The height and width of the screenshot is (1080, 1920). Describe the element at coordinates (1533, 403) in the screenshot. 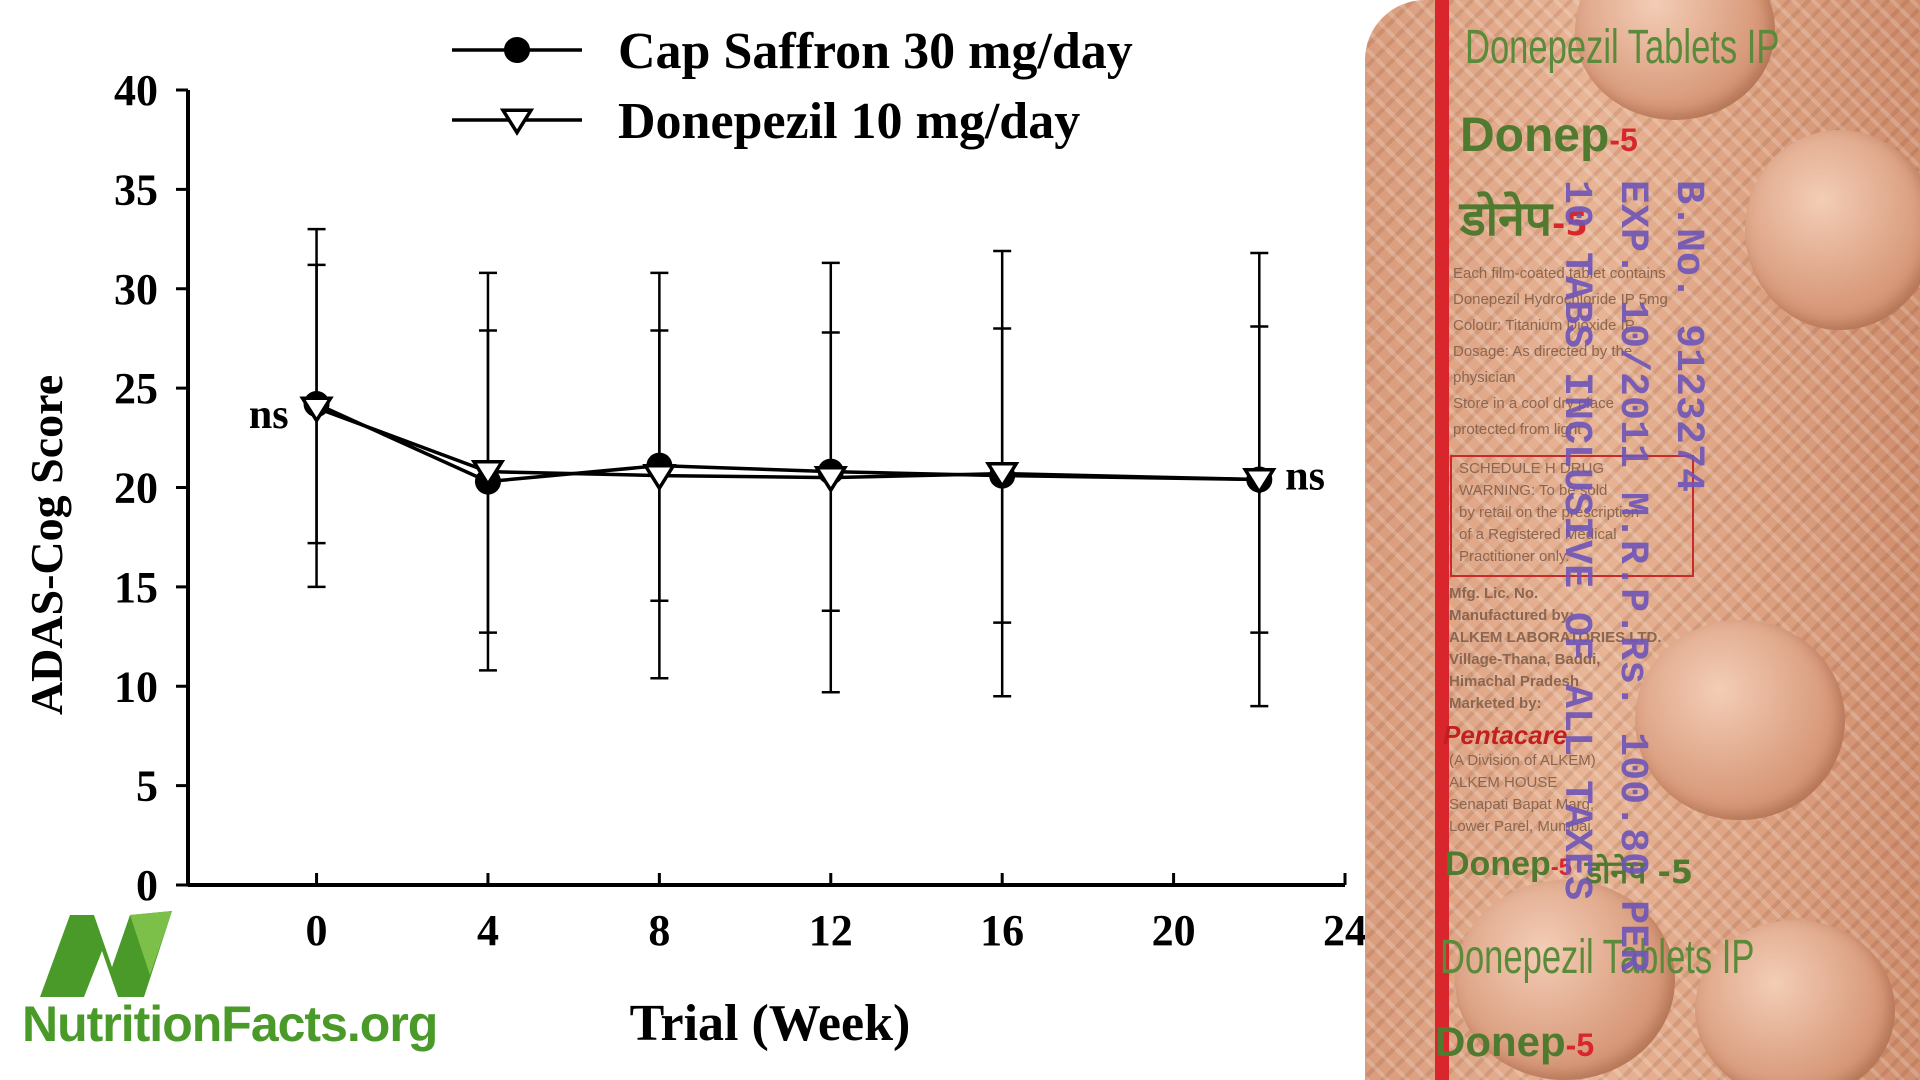

I see `pack-text-line: Store in a cool dry place` at that location.